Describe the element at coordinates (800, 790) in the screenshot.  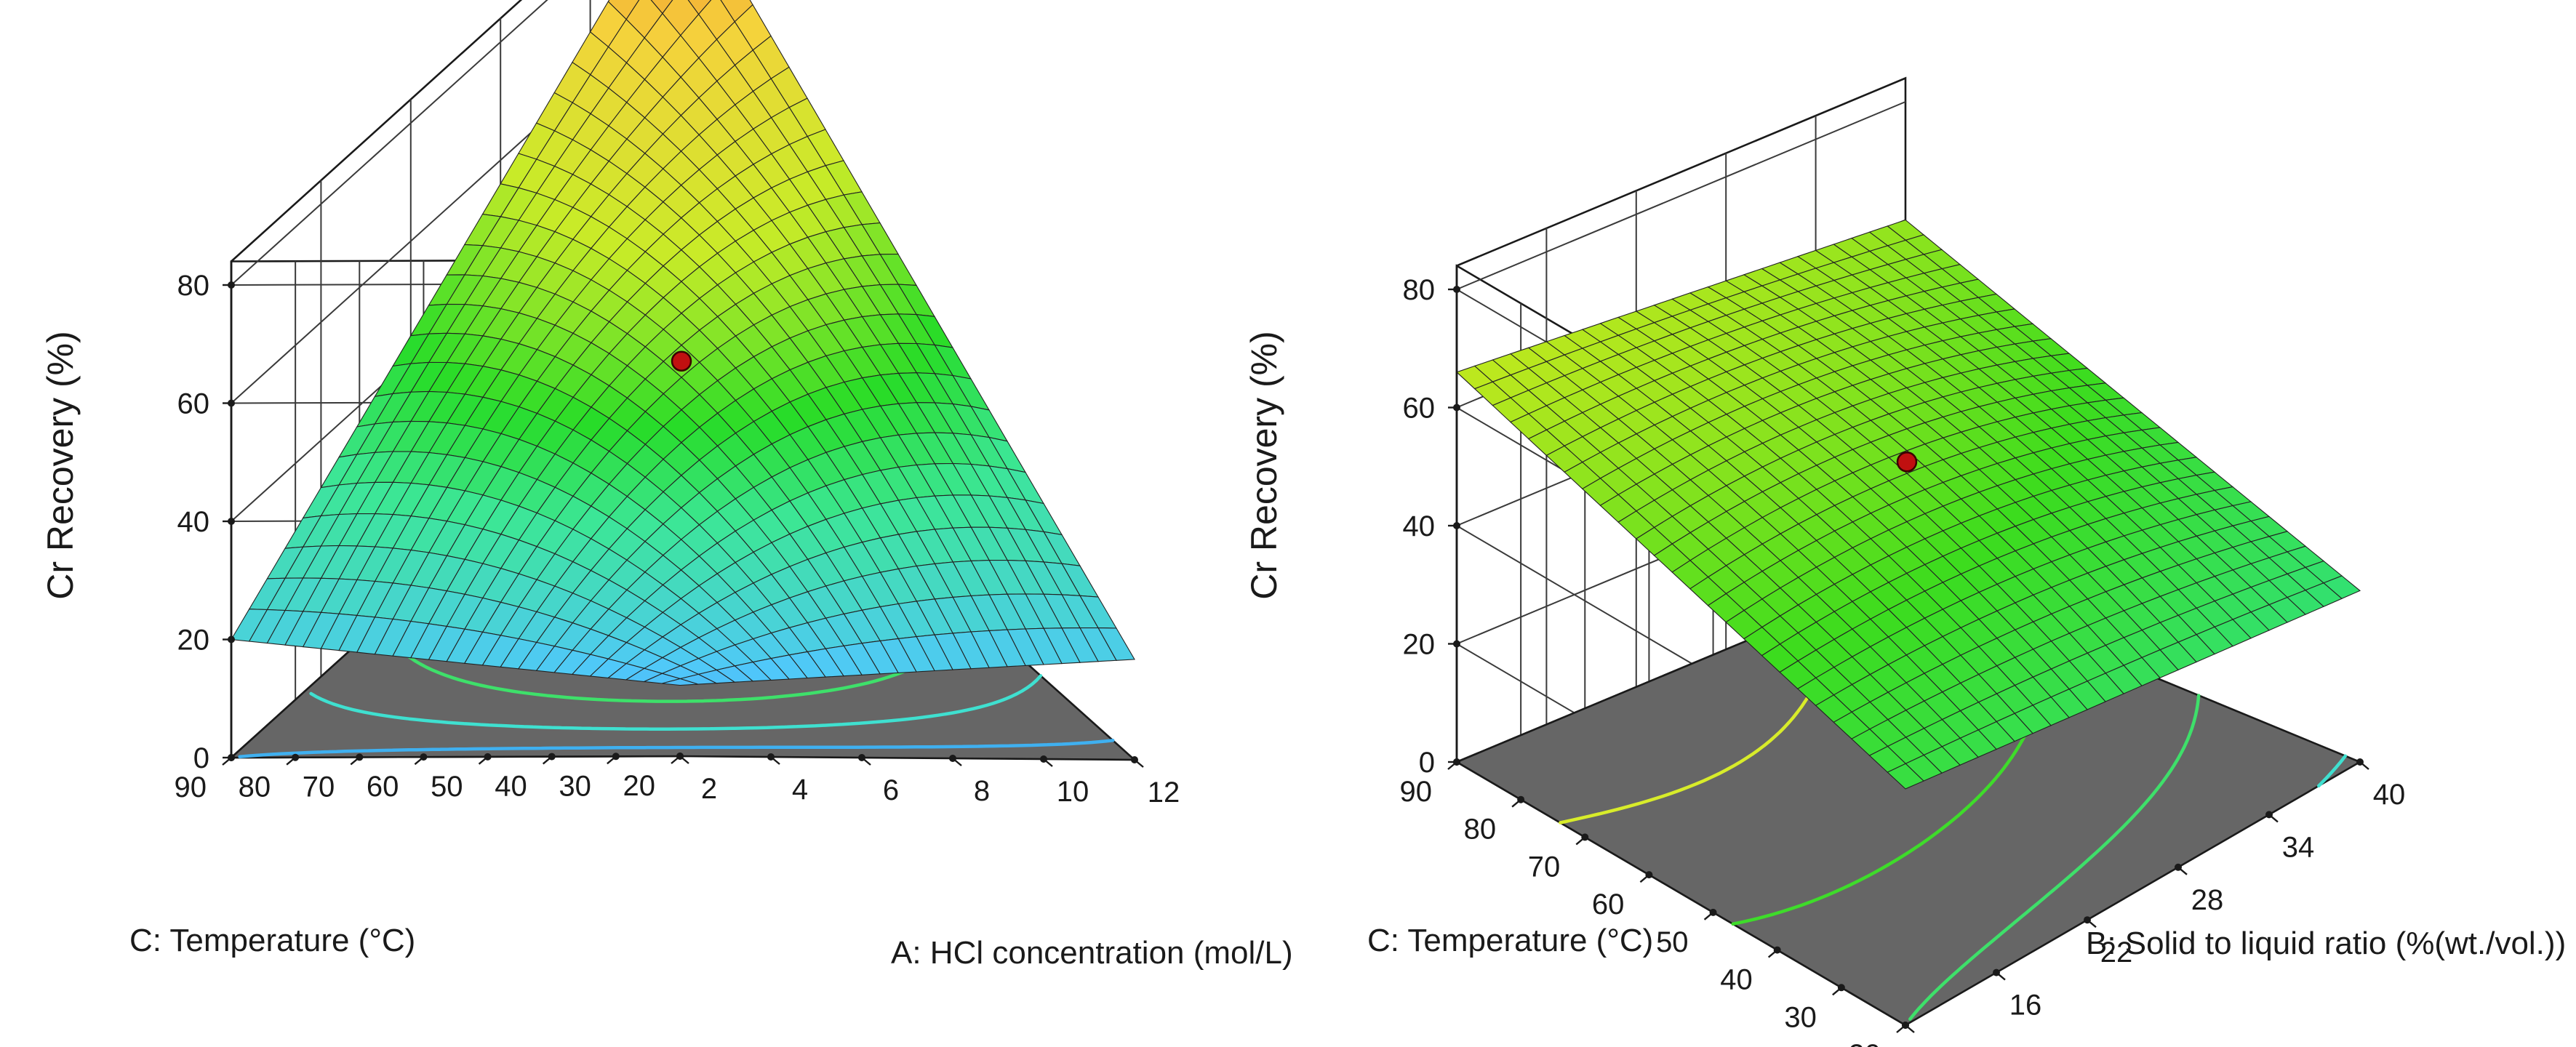
I see `x-tick-label: 4` at that location.